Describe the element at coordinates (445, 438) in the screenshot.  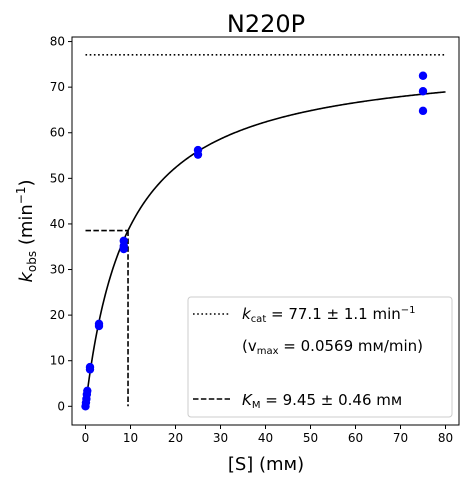
I see `x-tick-label: 80` at that location.